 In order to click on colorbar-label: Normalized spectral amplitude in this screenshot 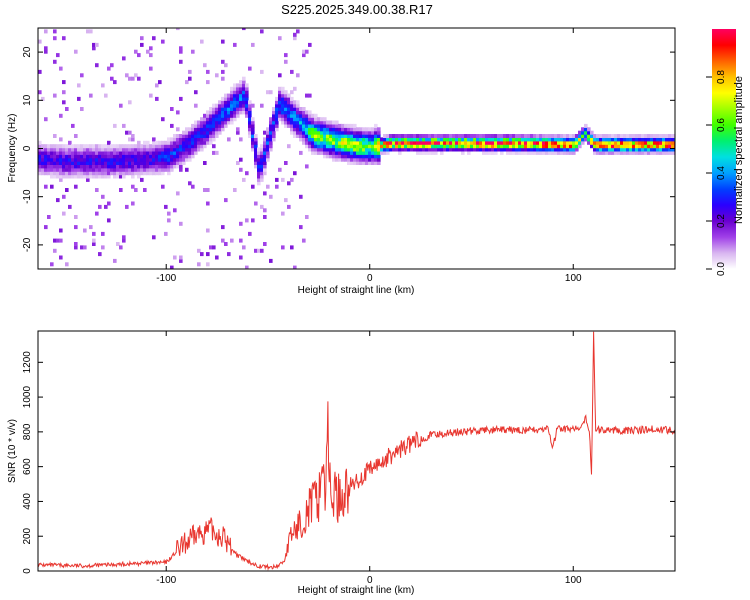, I will do `click(739, 150)`.